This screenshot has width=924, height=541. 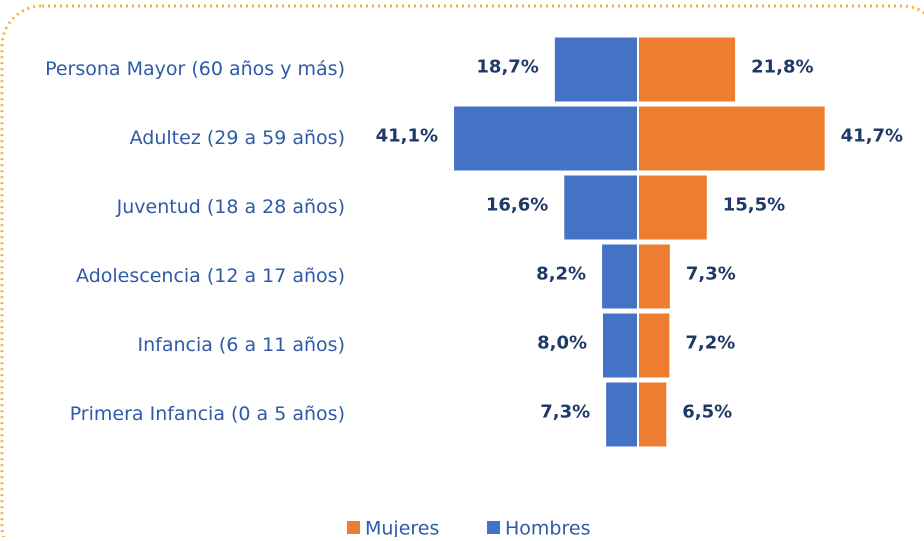 I want to click on value-label: 21,8%, so click(x=782, y=67).